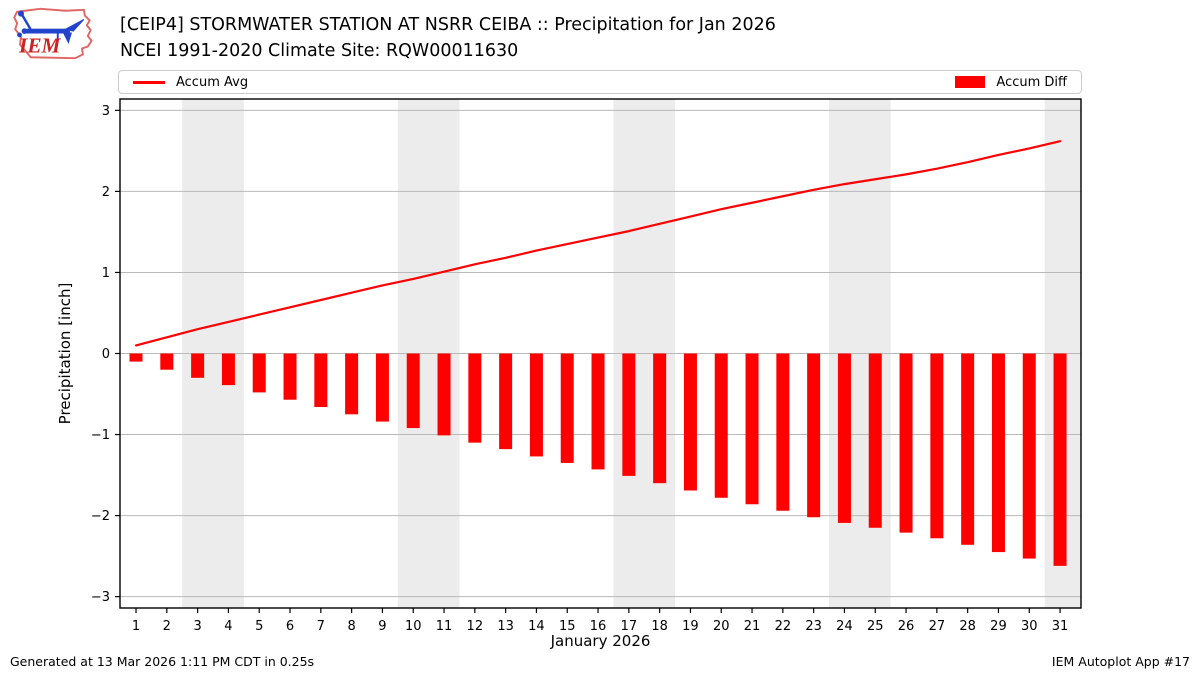 The height and width of the screenshot is (675, 1200). I want to click on y-axis-label: Precipitation [inch], so click(65, 354).